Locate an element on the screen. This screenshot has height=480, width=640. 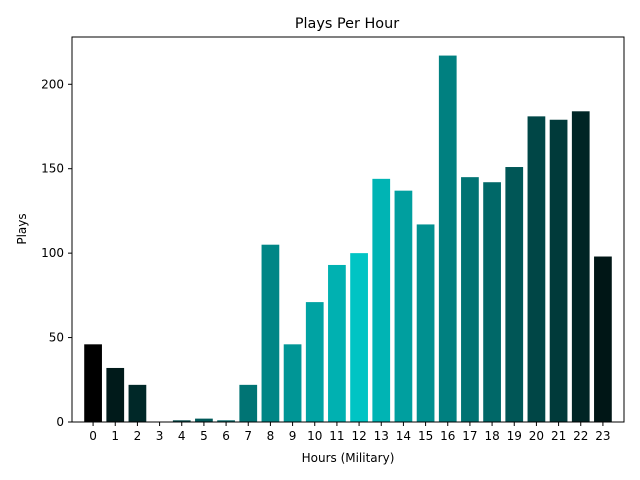
x-tick-label: 1 is located at coordinates (115, 436).